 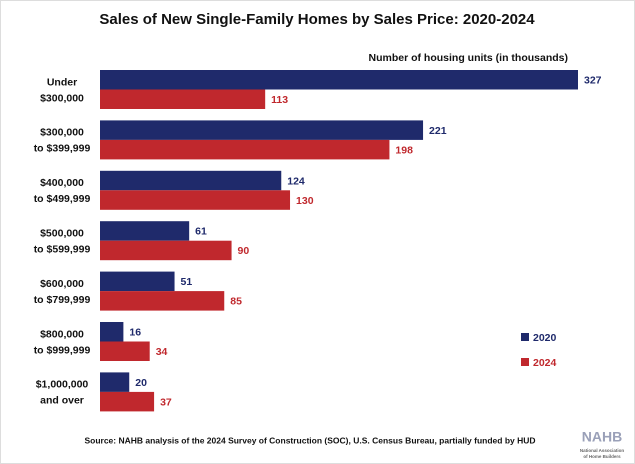 I want to click on axis-label: Number of housing units (in thousands), so click(x=469, y=58).